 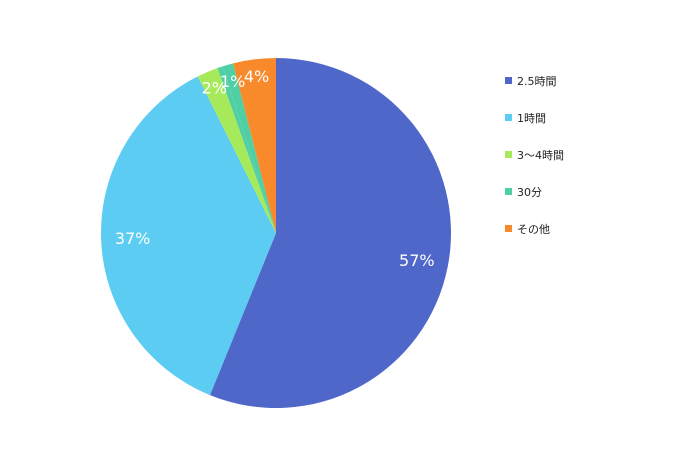 I want to click on legend-item-30min: 30分, so click(x=534, y=191).